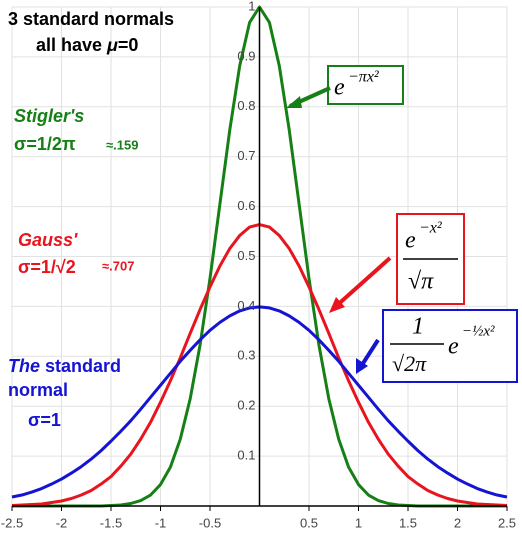 This screenshot has height=533, width=522. Describe the element at coordinates (251, 6) in the screenshot. I see `y-tick-label: 1` at that location.